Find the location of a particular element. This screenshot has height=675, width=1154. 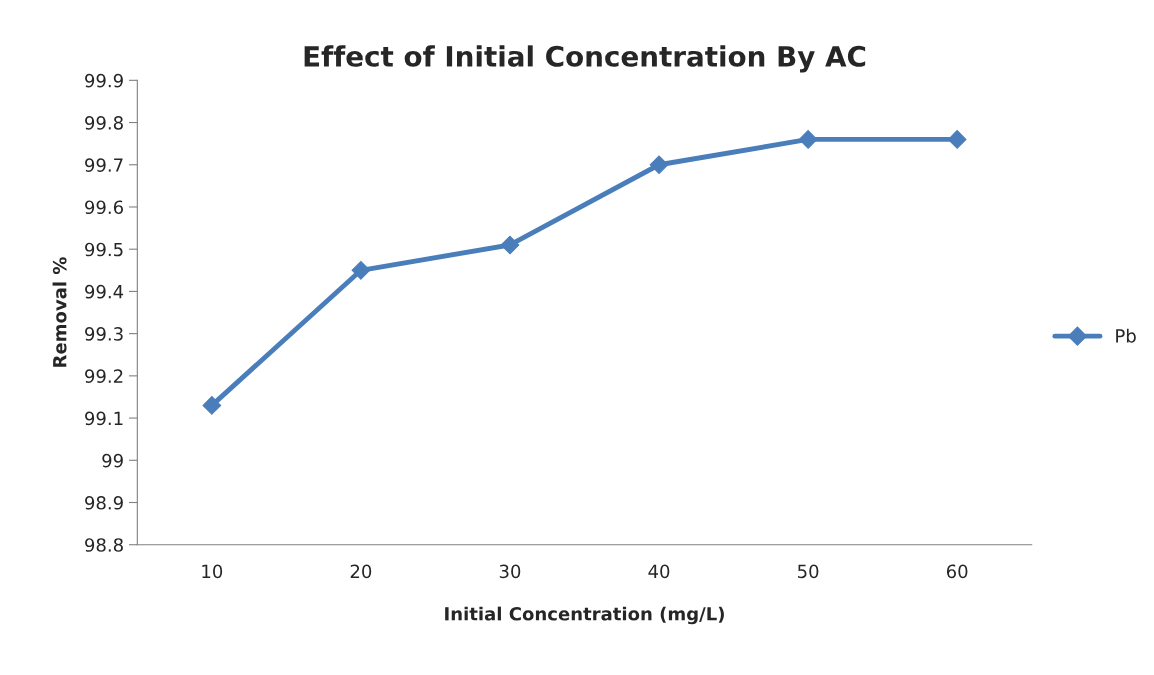

y-tick-label: 98.9 is located at coordinates (104, 502).